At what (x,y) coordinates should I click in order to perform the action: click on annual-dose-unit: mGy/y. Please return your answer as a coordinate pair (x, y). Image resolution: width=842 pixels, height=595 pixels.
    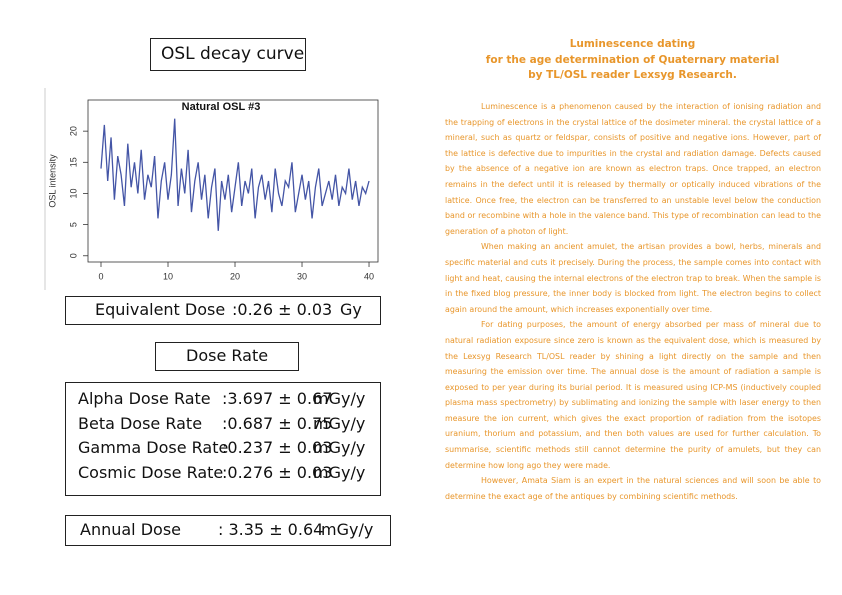
    Looking at the image, I should click on (347, 529).